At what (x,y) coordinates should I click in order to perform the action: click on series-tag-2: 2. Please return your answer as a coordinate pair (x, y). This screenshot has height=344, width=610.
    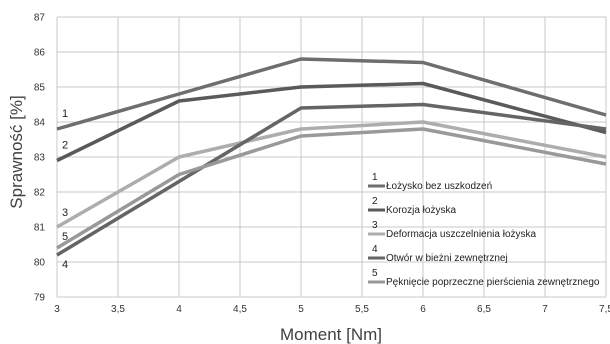
    Looking at the image, I should click on (65, 146).